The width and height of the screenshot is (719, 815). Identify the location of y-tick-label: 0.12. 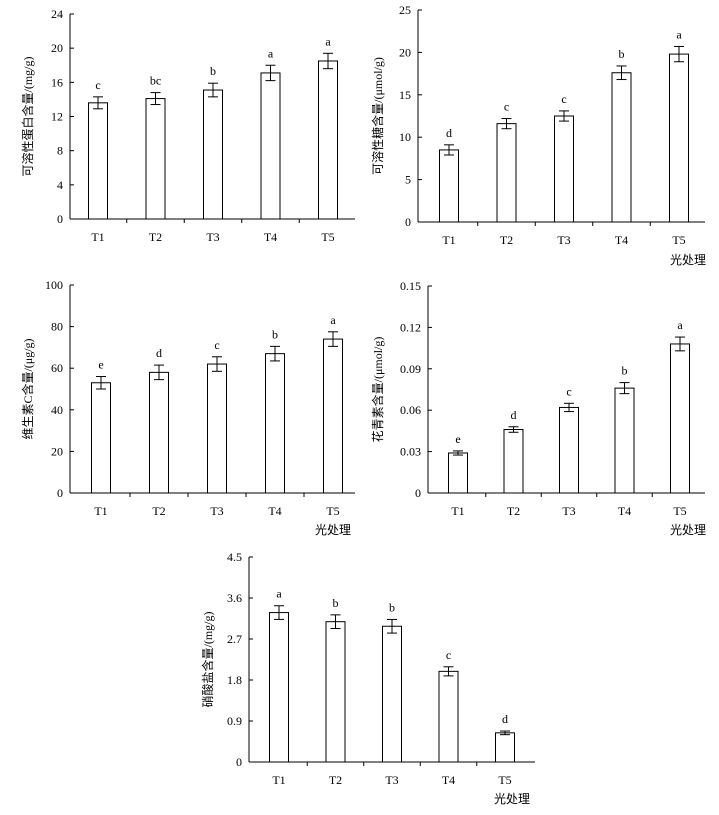
(410, 327).